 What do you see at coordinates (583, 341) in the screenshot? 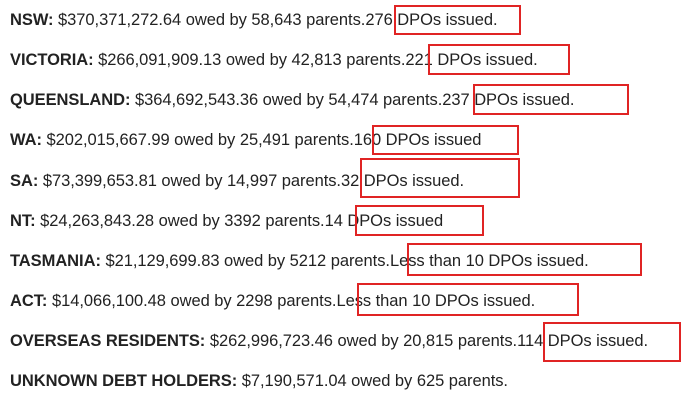
I see `dpo-count: 114 DPOs issued.` at bounding box center [583, 341].